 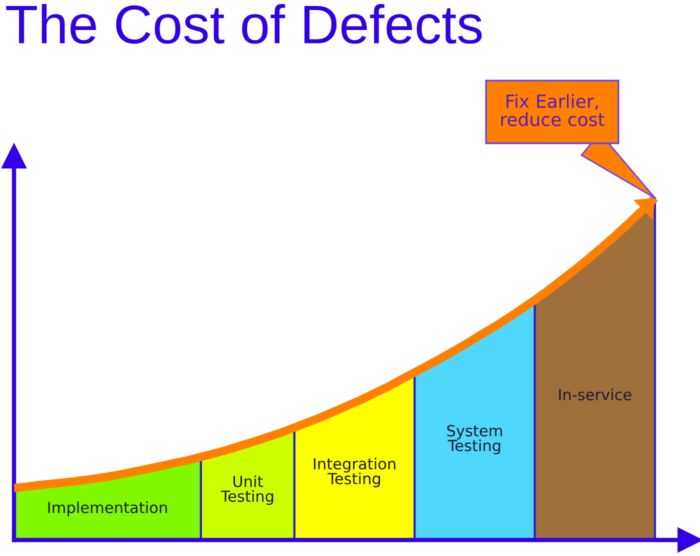 I want to click on series-label: Integration Testing, so click(x=355, y=473).